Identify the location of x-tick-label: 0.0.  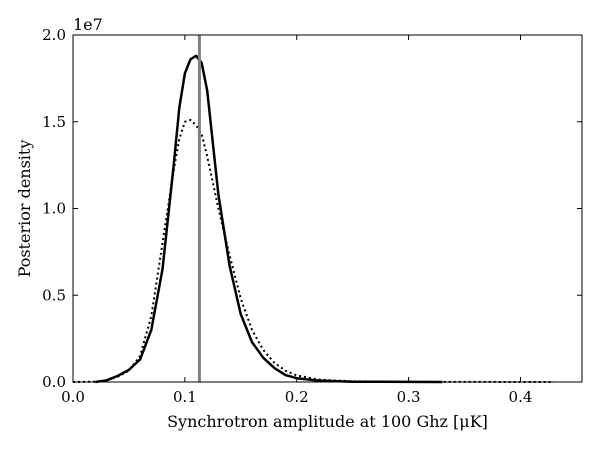
(73, 397).